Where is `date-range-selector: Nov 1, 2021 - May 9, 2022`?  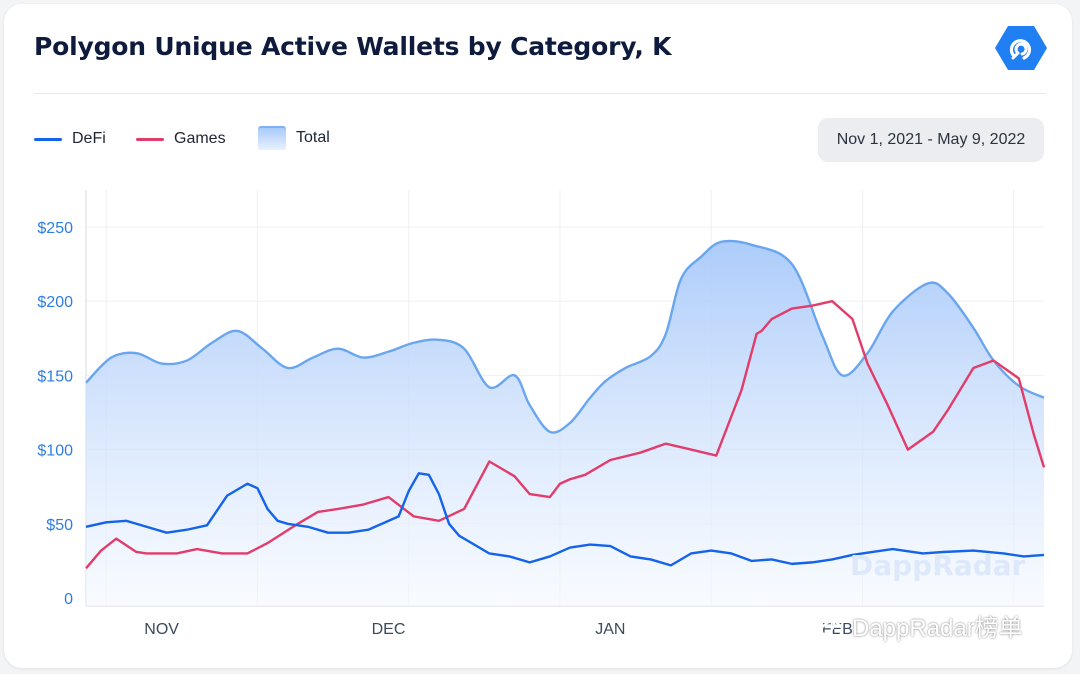
date-range-selector: Nov 1, 2021 - May 9, 2022 is located at coordinates (931, 140).